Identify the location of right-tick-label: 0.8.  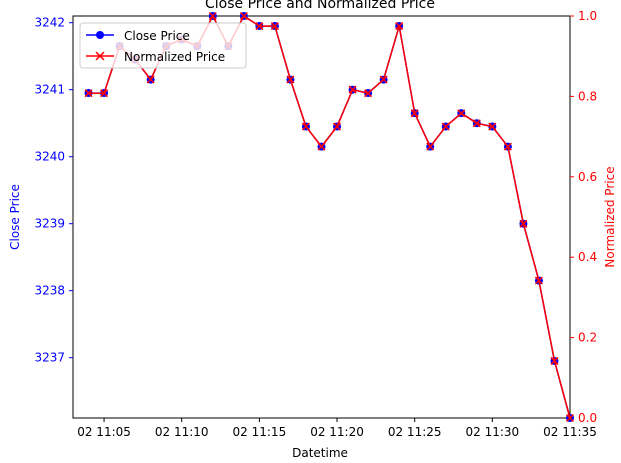
(587, 96).